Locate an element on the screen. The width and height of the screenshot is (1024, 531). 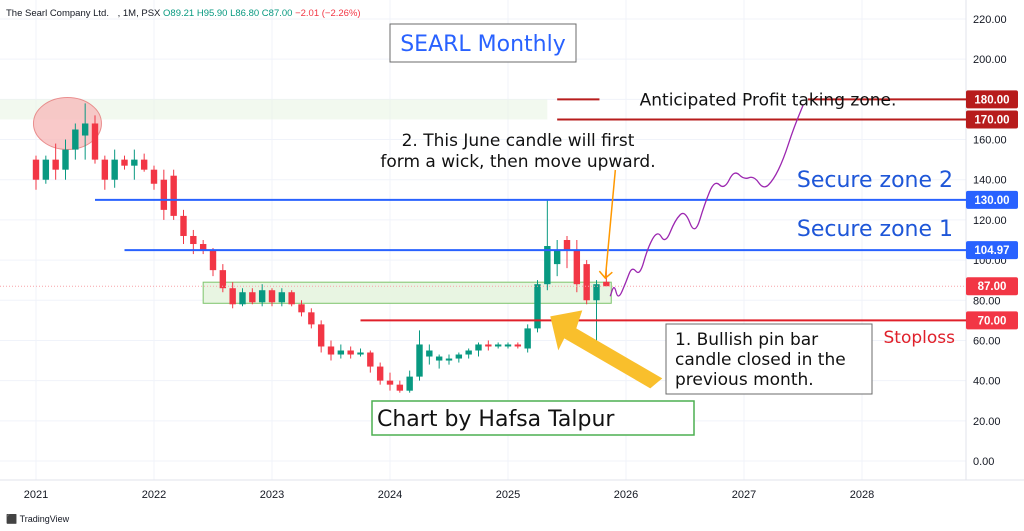
price-tag-text: 87.00 is located at coordinates (992, 287).